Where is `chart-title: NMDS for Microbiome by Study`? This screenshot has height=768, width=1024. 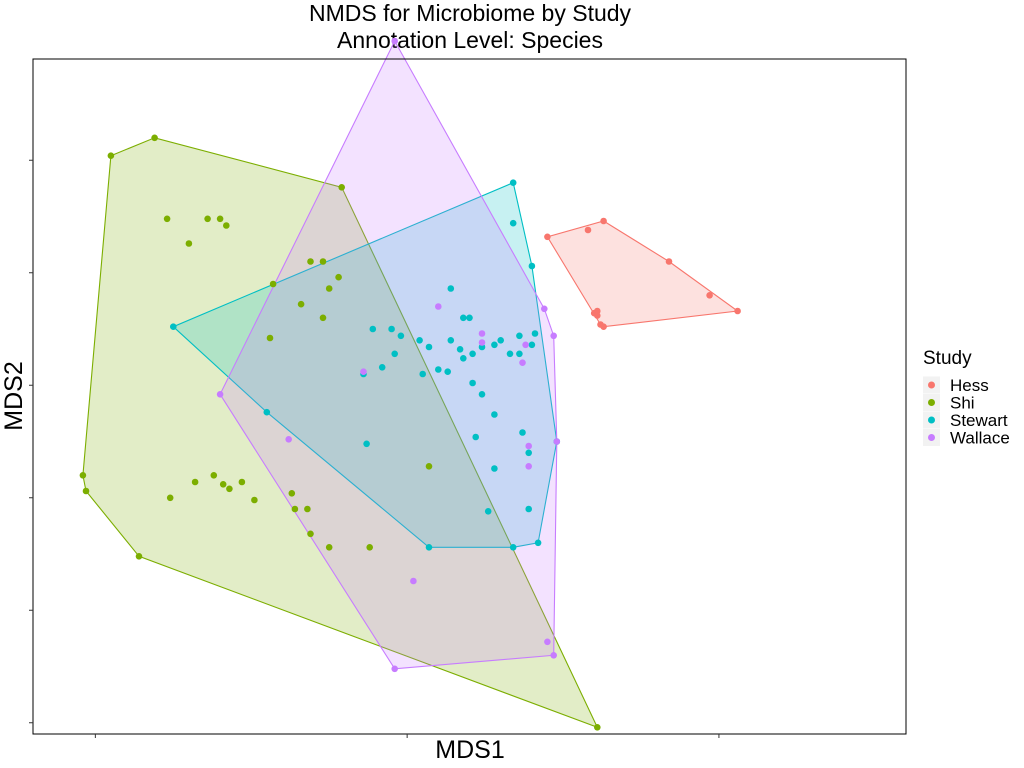 chart-title: NMDS for Microbiome by Study is located at coordinates (470, 13).